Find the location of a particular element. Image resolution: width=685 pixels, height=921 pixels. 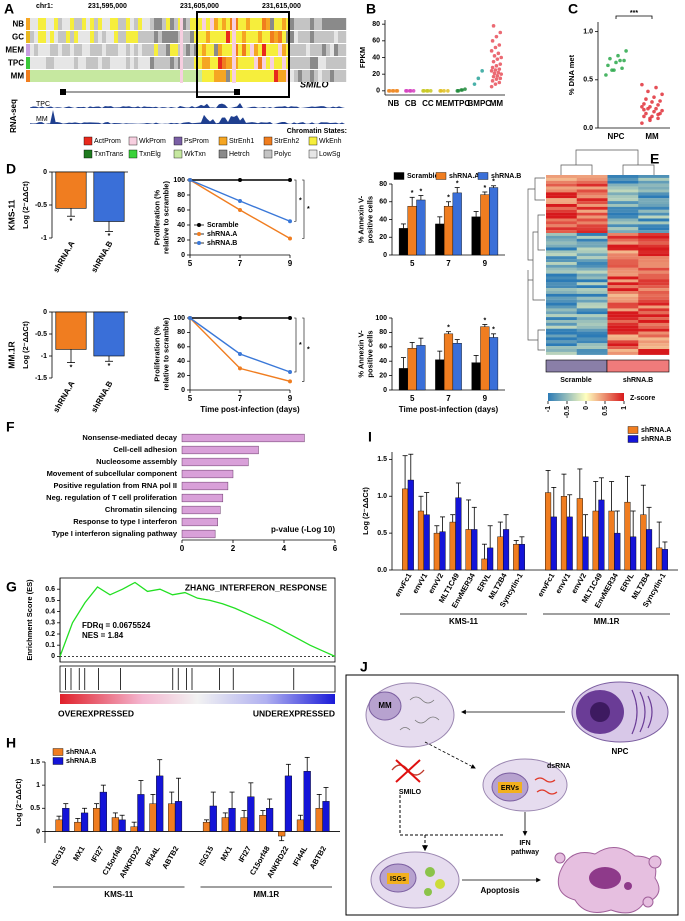

x-tick-label: 6 is located at coordinates (335, 548).